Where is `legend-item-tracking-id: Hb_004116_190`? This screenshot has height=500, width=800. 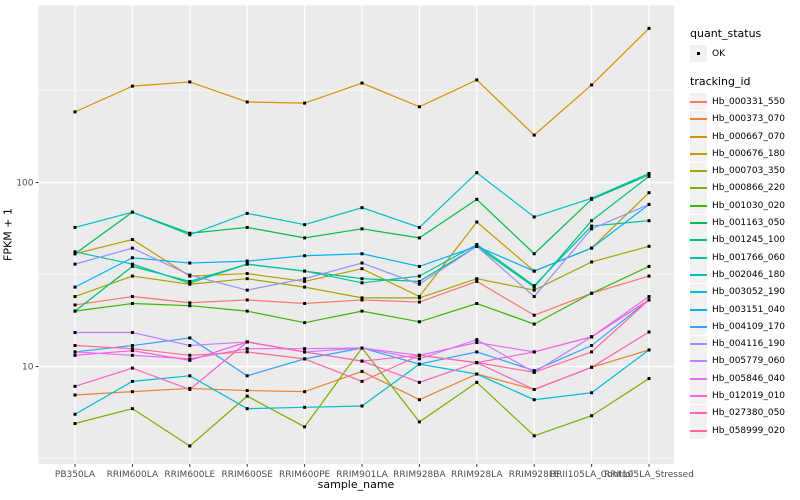
legend-item-tracking-id: Hb_004116_190 is located at coordinates (745, 344).